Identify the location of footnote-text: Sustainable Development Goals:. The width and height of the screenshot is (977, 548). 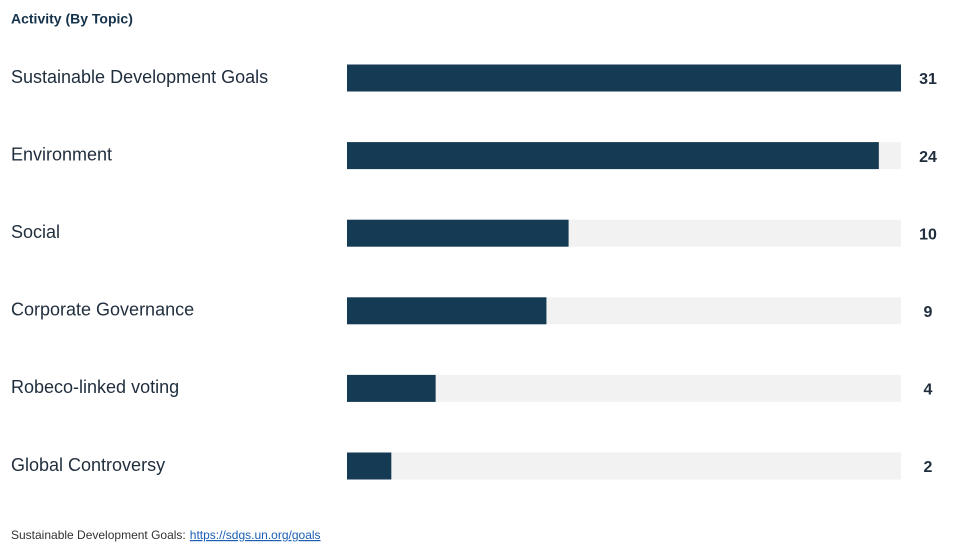
(98, 535).